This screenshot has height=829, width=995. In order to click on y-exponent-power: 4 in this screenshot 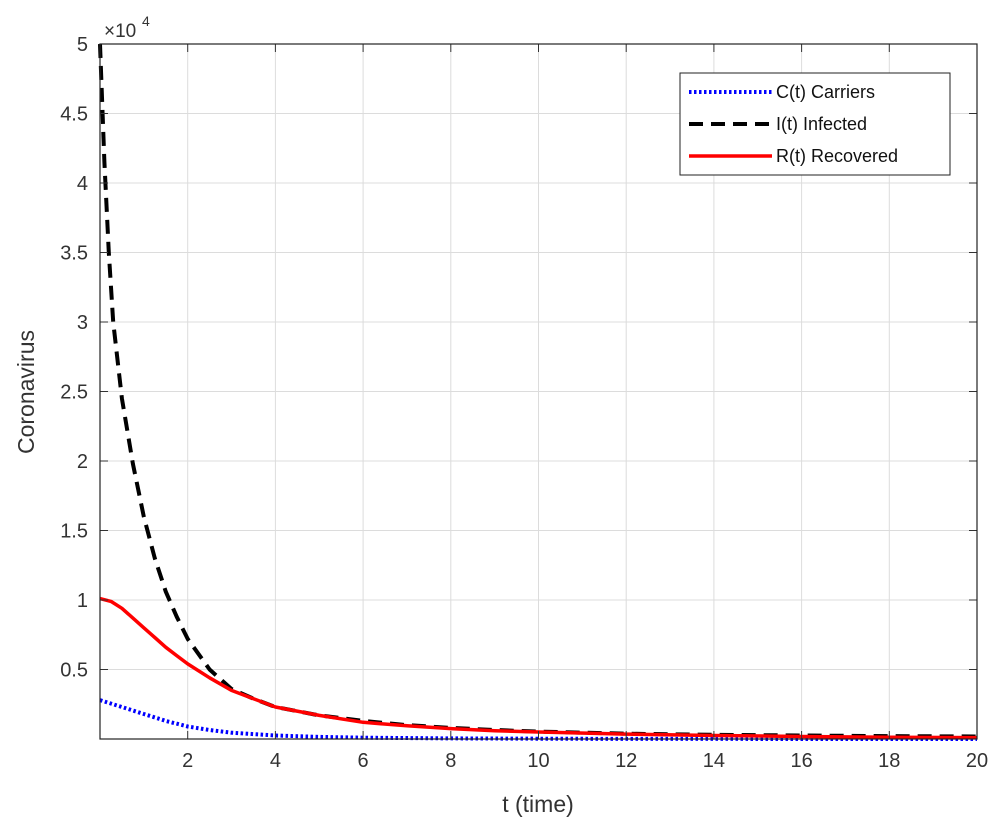, I will do `click(146, 21)`.